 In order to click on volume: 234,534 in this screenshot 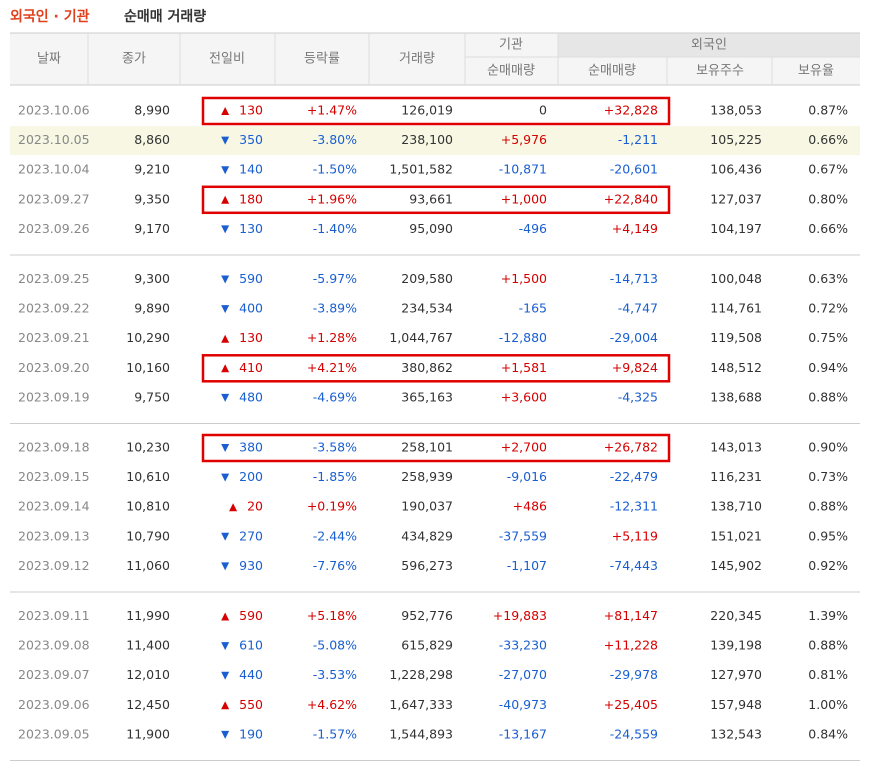, I will do `click(427, 308)`.